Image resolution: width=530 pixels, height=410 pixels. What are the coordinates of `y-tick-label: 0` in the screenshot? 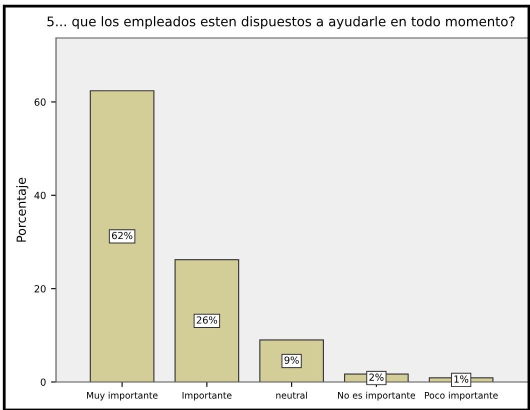 It's located at (43, 382).